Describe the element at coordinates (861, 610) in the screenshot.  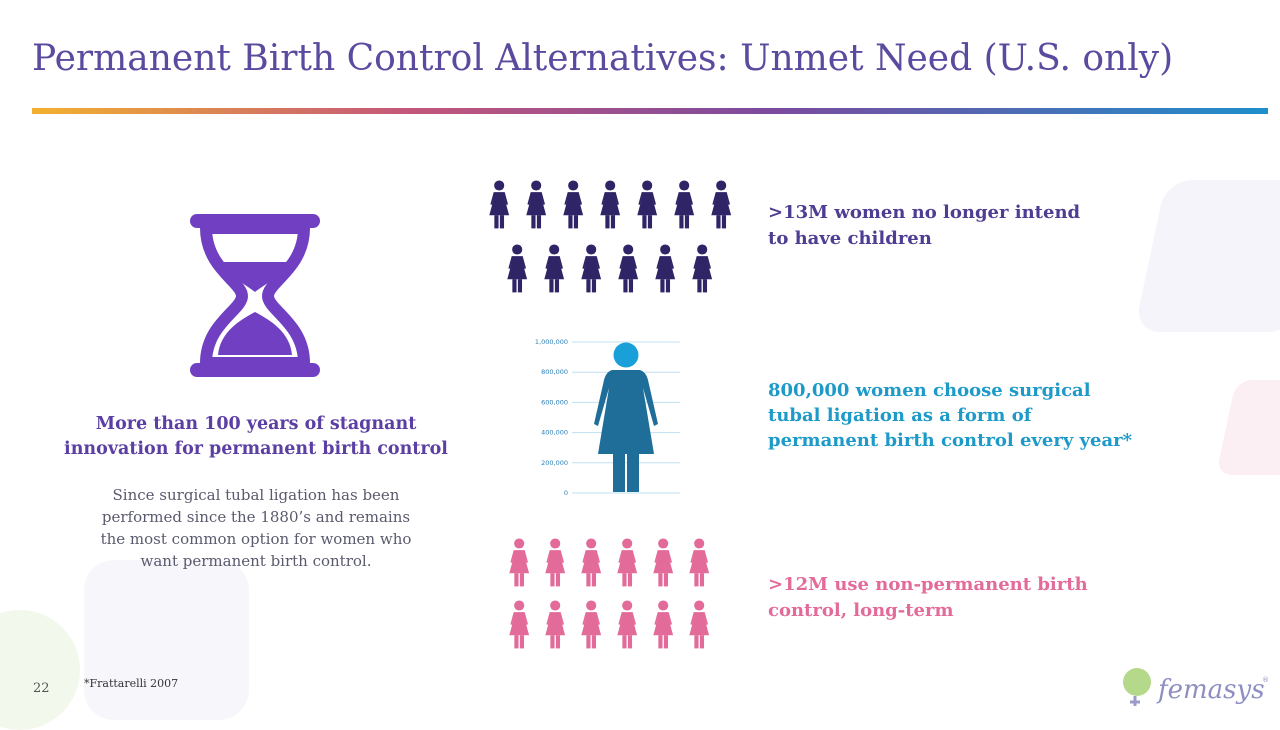
I see `stat-line: control, long-term` at that location.